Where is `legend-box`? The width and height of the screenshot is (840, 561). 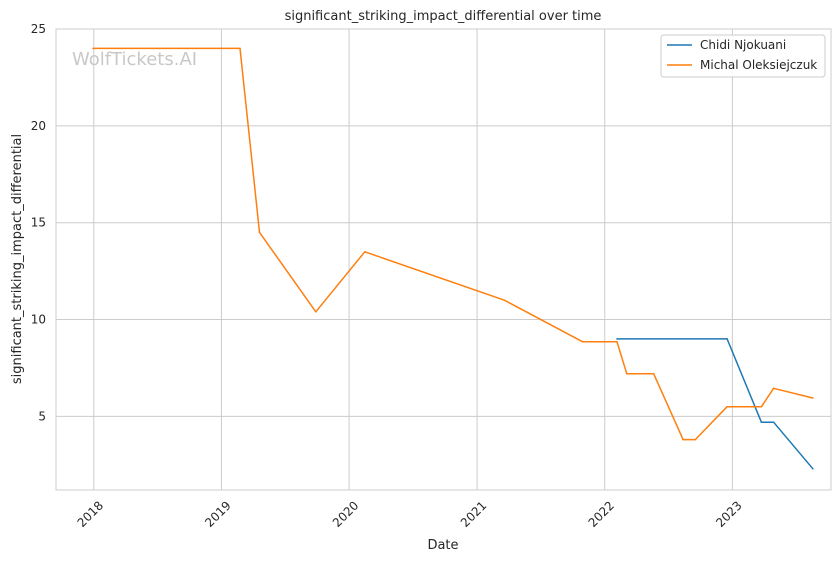 legend-box is located at coordinates (743, 56).